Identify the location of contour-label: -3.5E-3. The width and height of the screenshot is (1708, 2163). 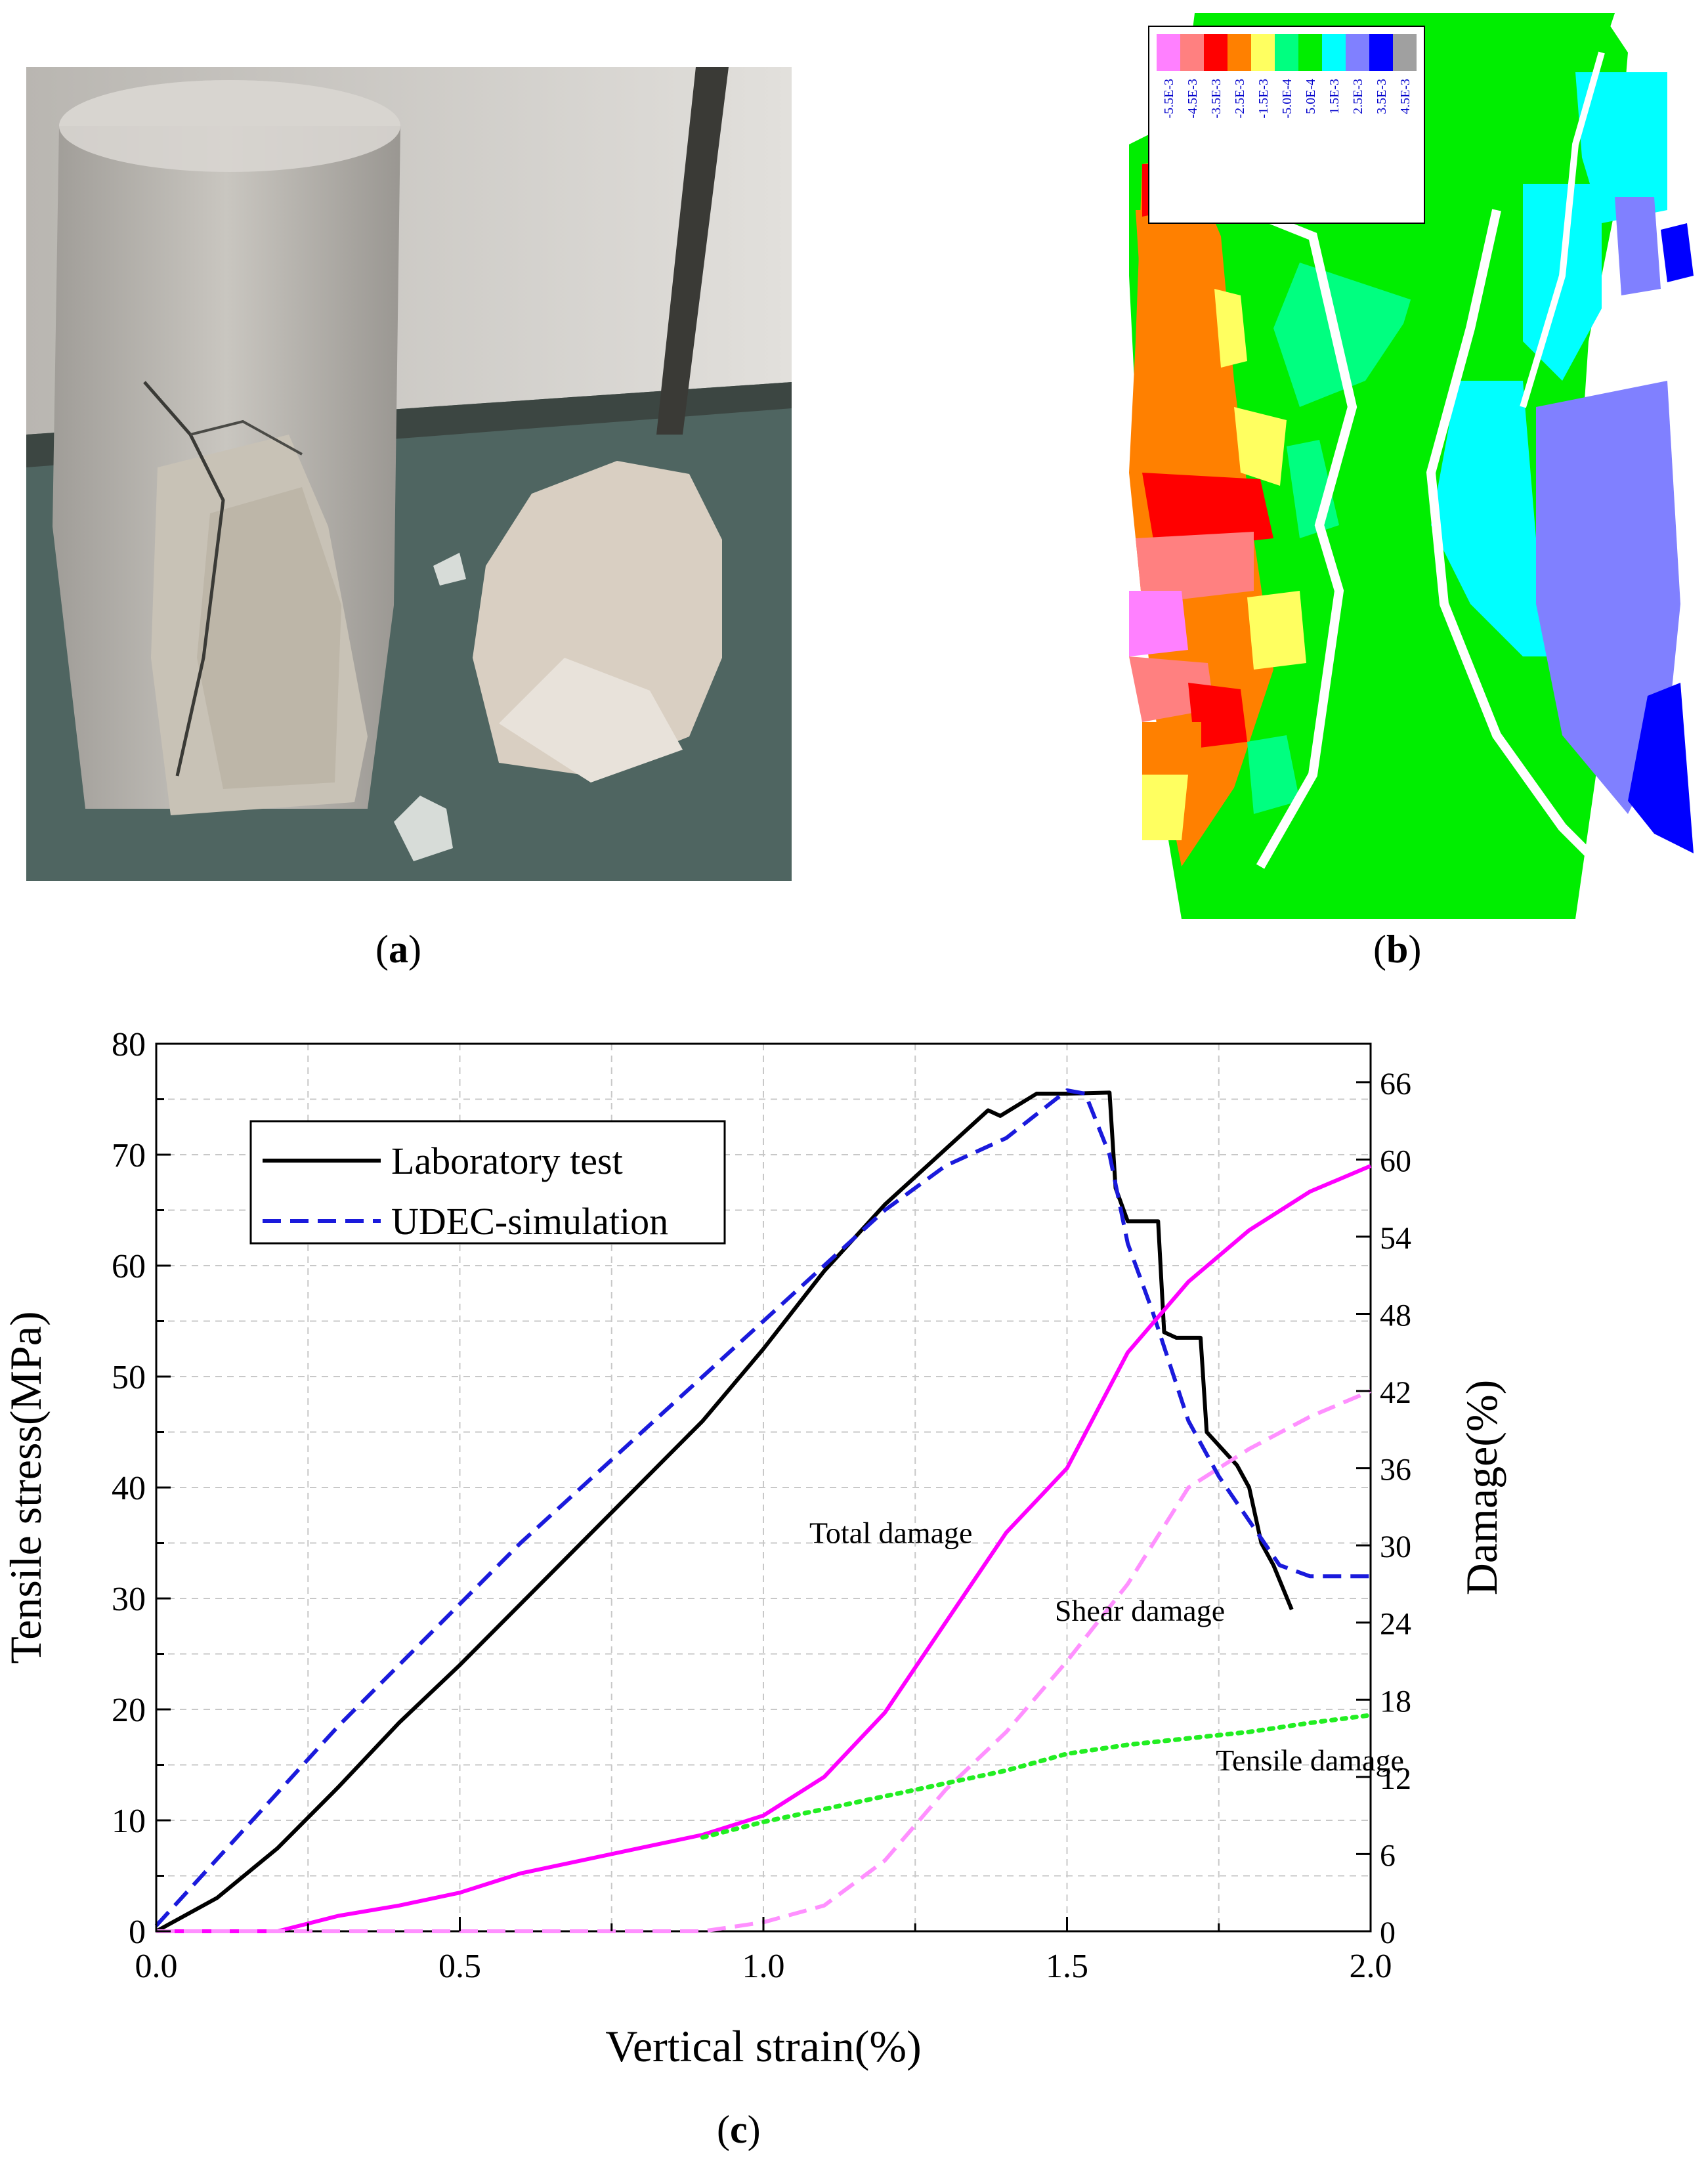
(1216, 99).